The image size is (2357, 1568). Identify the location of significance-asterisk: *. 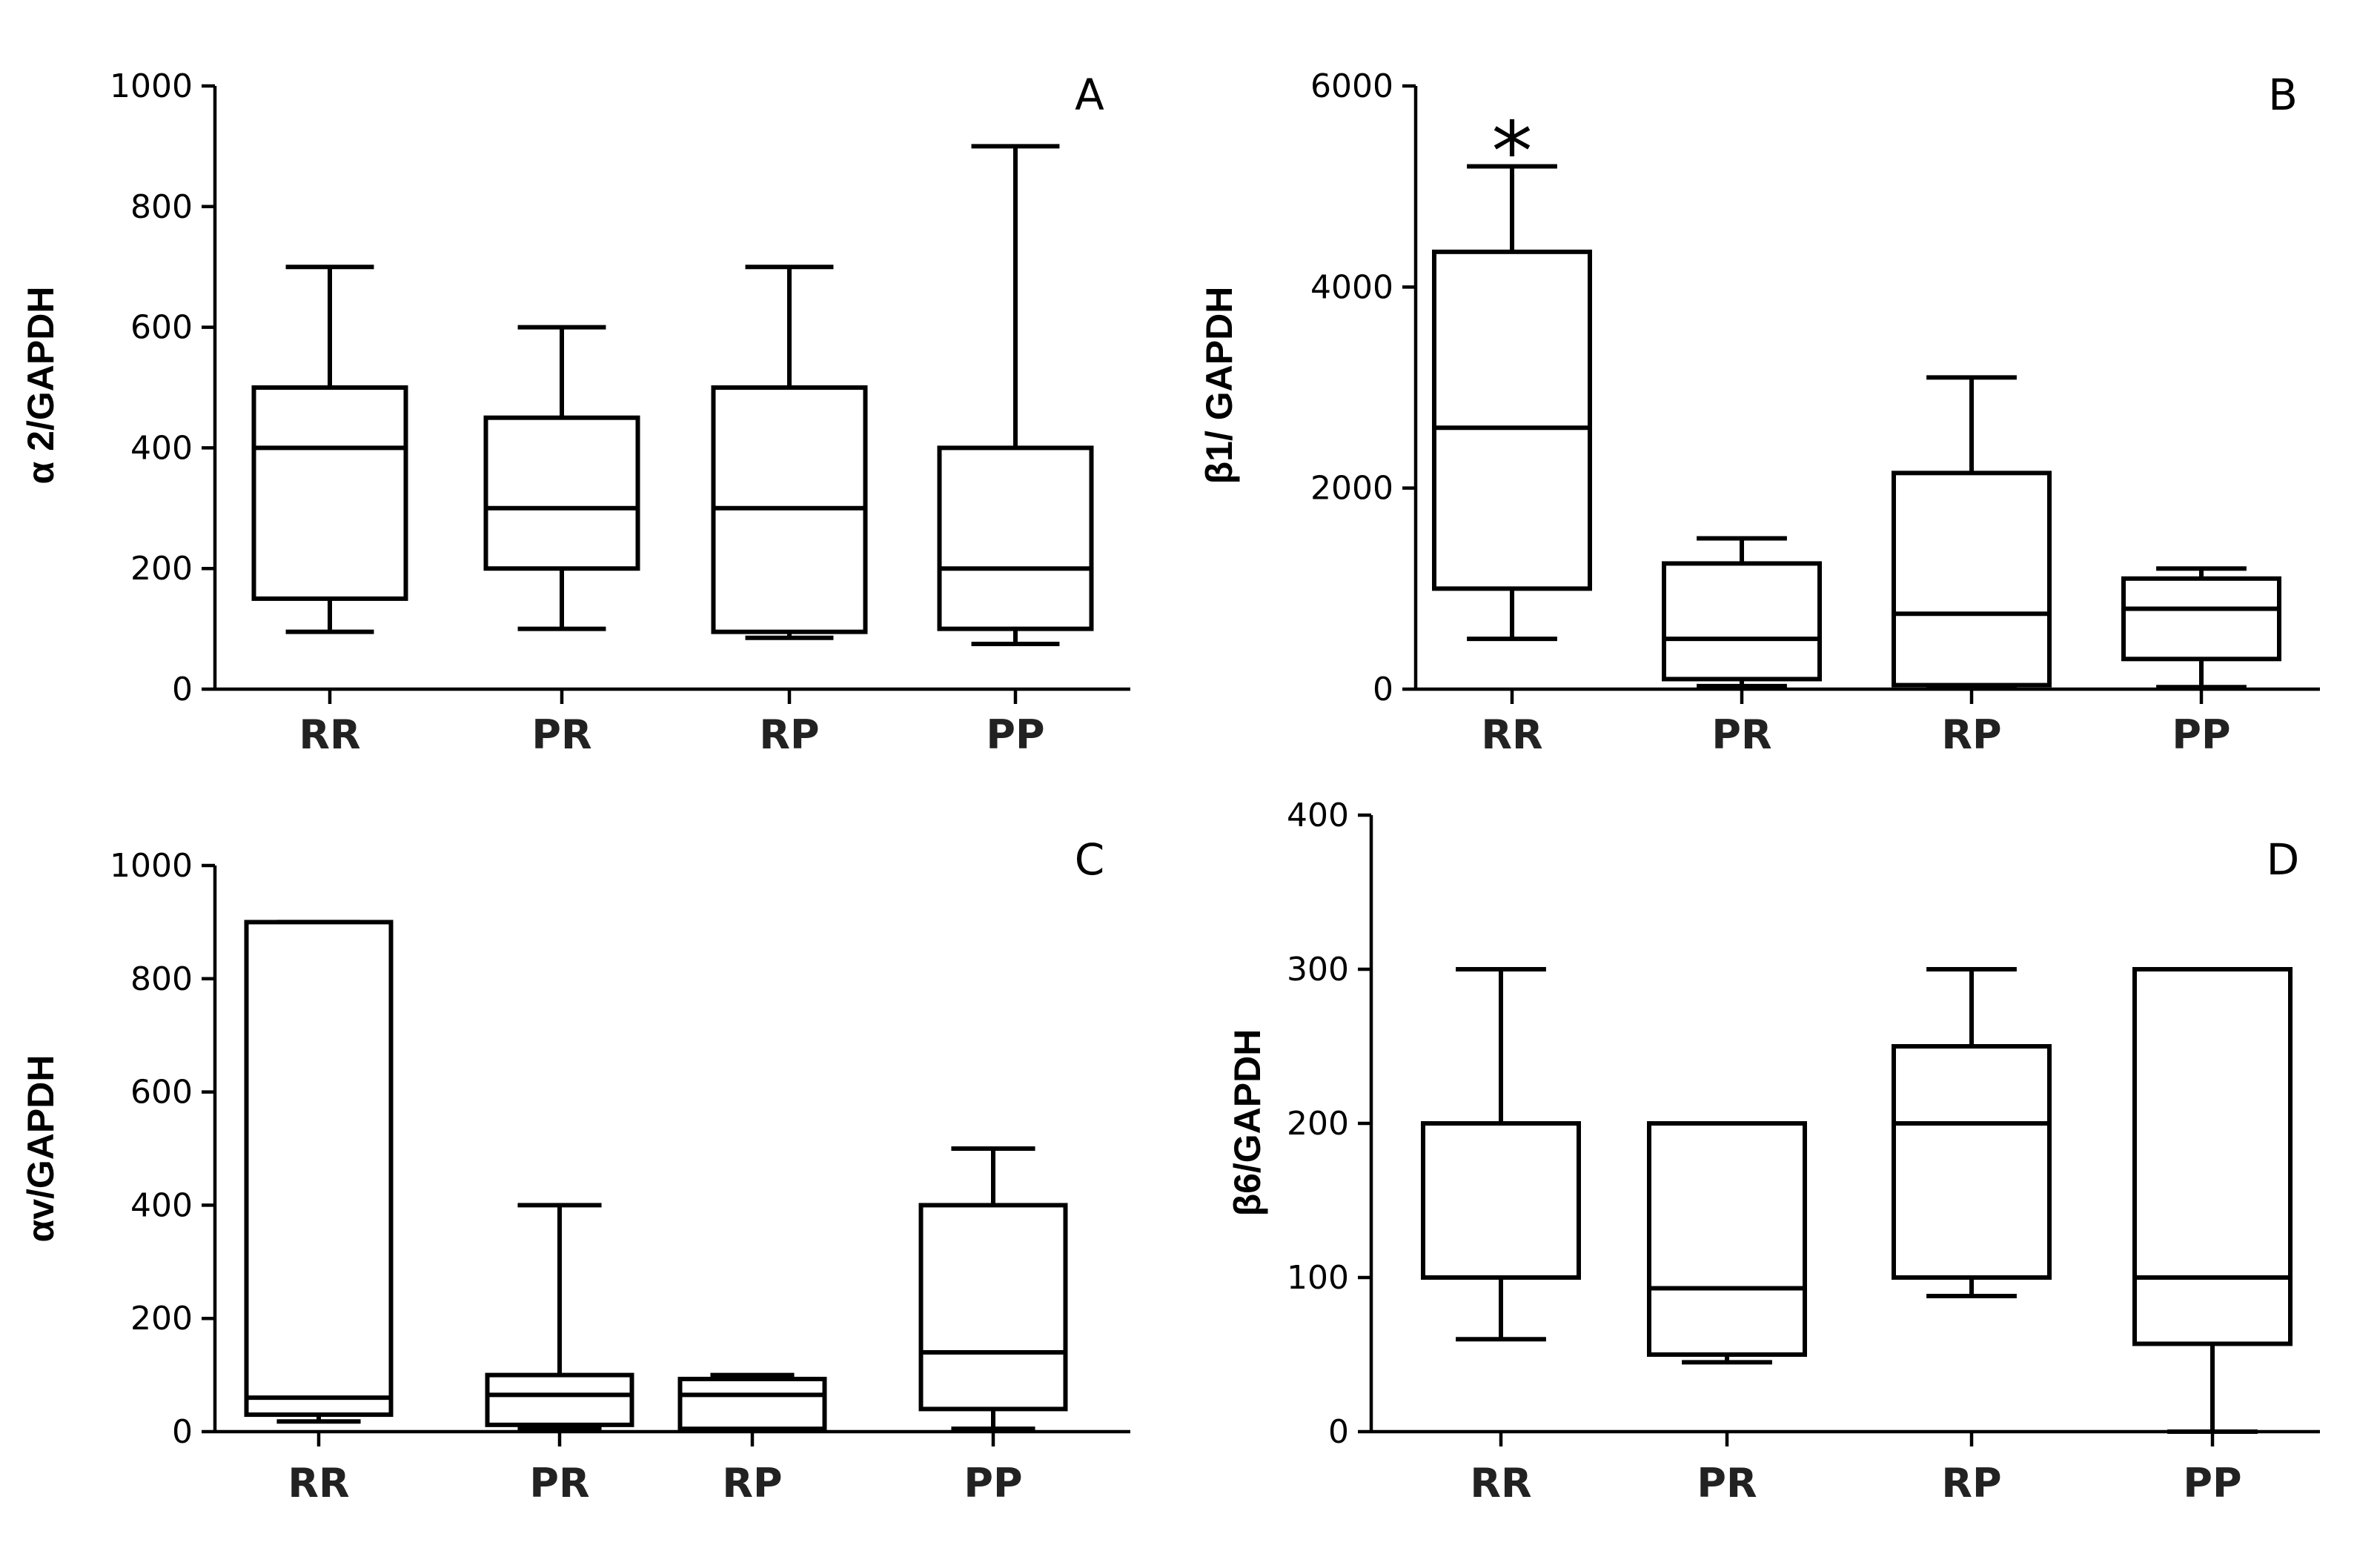
(1512, 151).